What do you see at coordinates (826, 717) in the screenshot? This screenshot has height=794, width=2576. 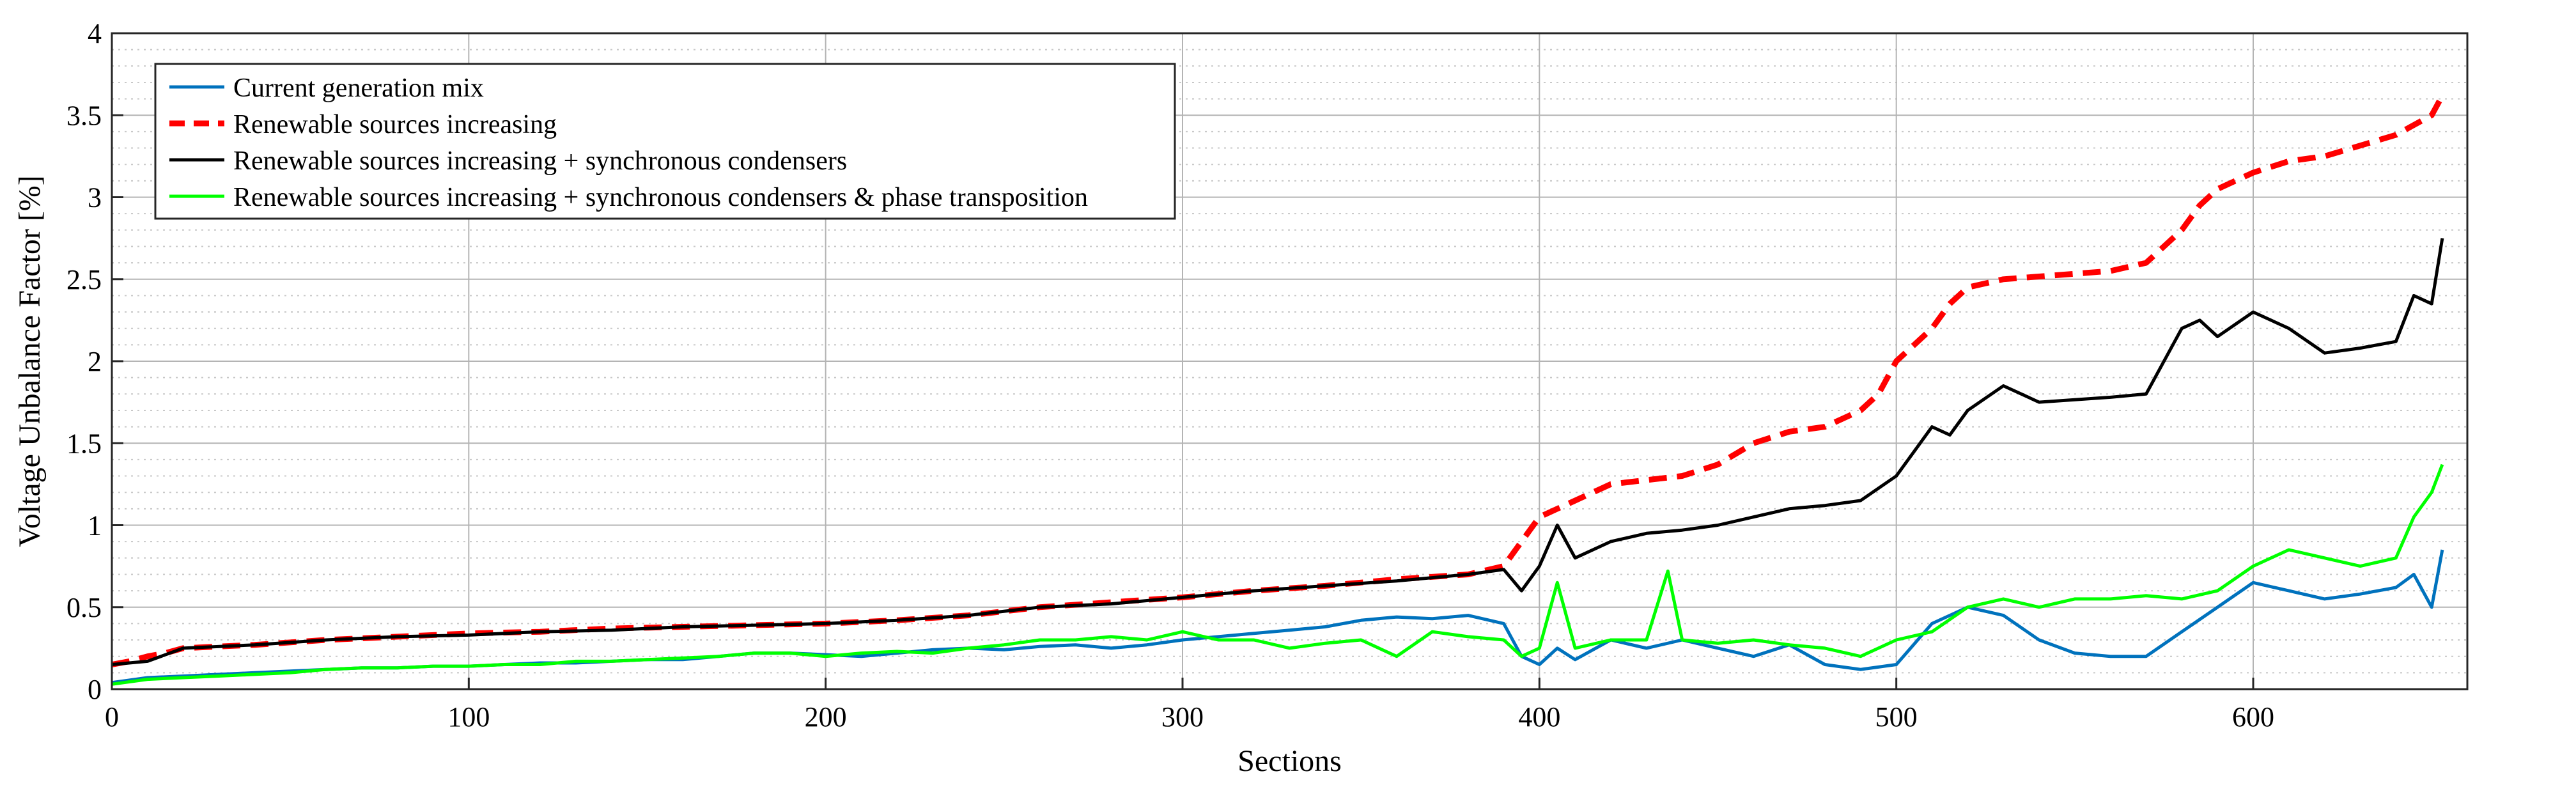 I see `x-tick-label: 200` at bounding box center [826, 717].